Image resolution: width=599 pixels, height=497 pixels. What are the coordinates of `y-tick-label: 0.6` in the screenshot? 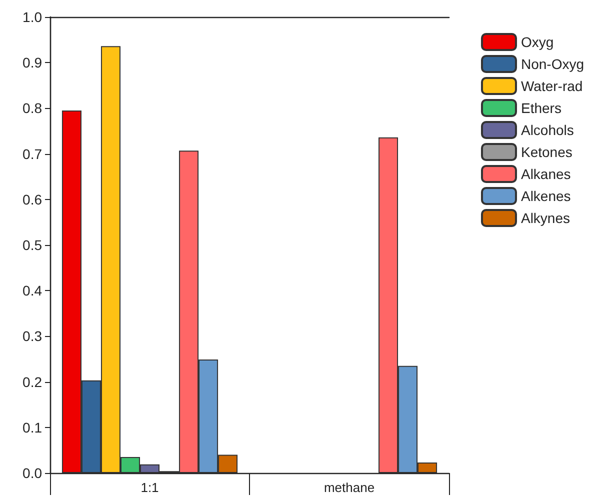 It's located at (32, 199).